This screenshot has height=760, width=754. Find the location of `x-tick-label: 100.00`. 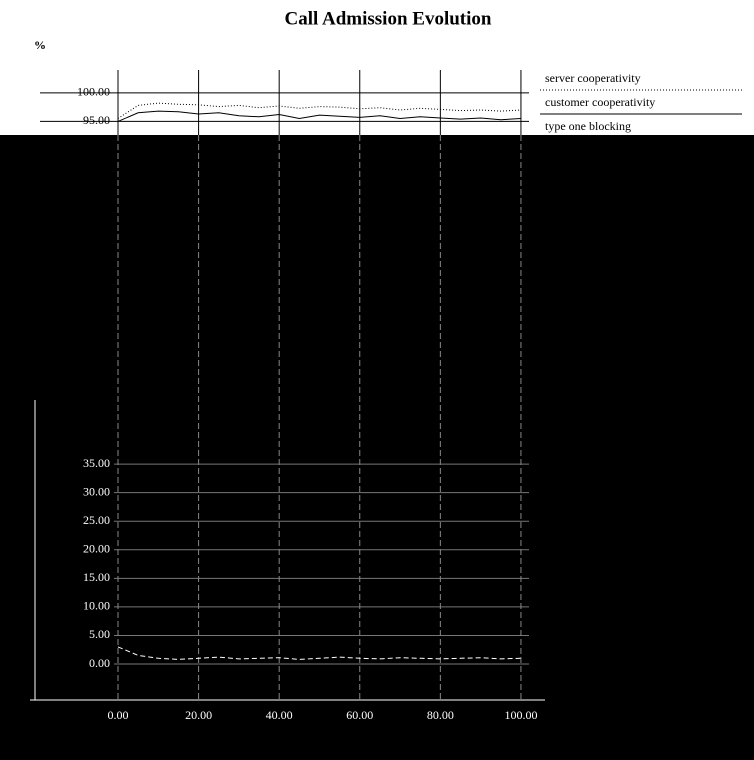

x-tick-label: 100.00 is located at coordinates (520, 715).